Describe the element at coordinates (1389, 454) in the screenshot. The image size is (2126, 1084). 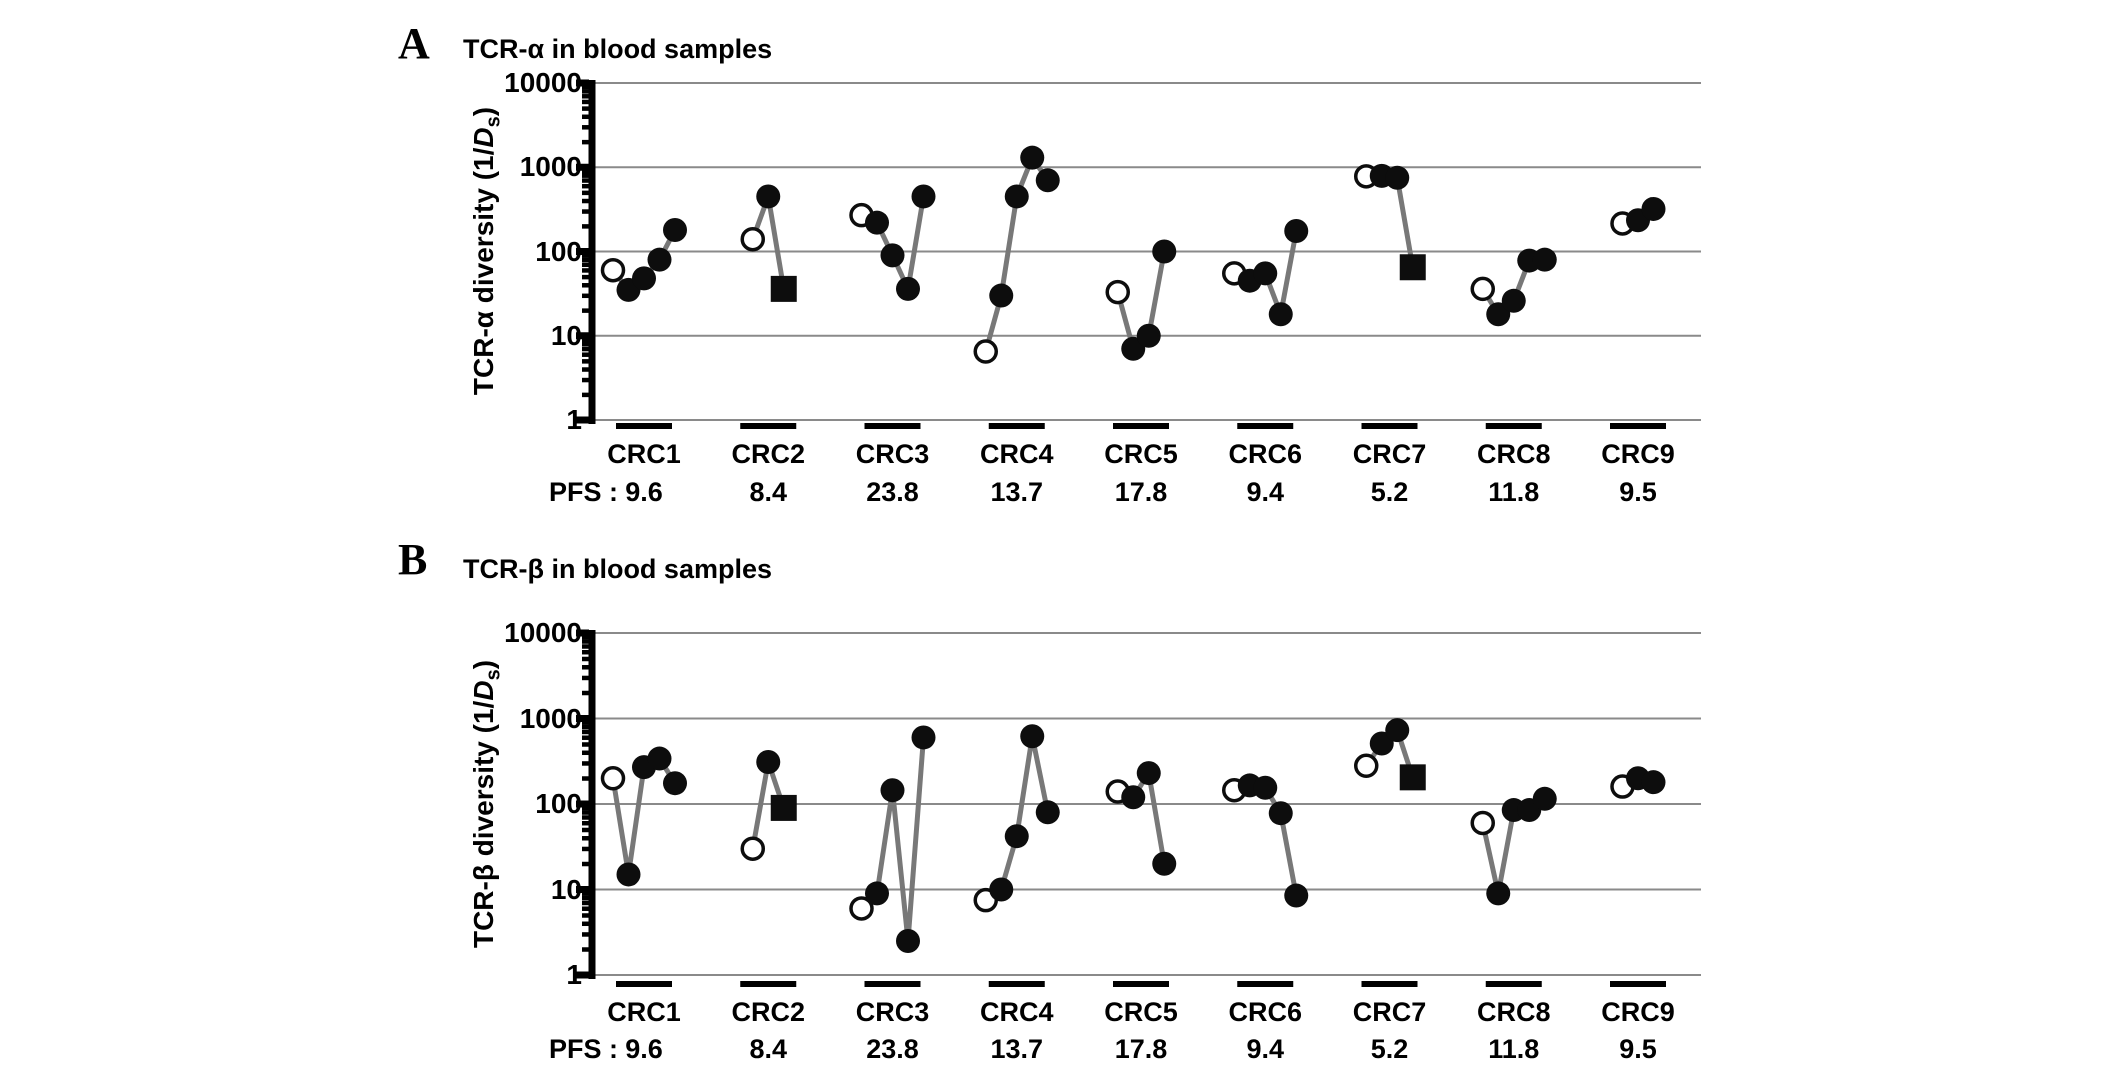
I see `panel-a-category-label-crc7: CRC7` at that location.